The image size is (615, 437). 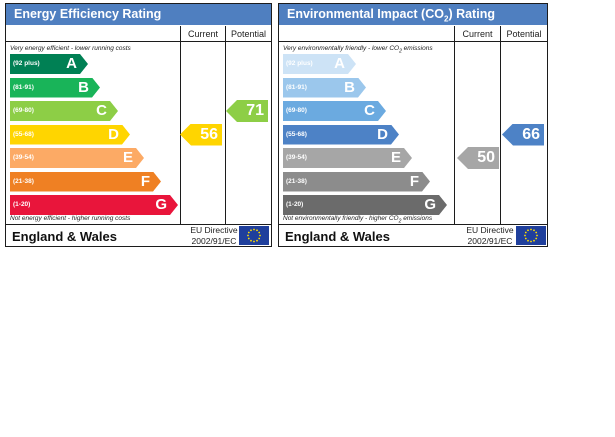 I want to click on environment-directive-line1: EU Directive, so click(x=490, y=230).